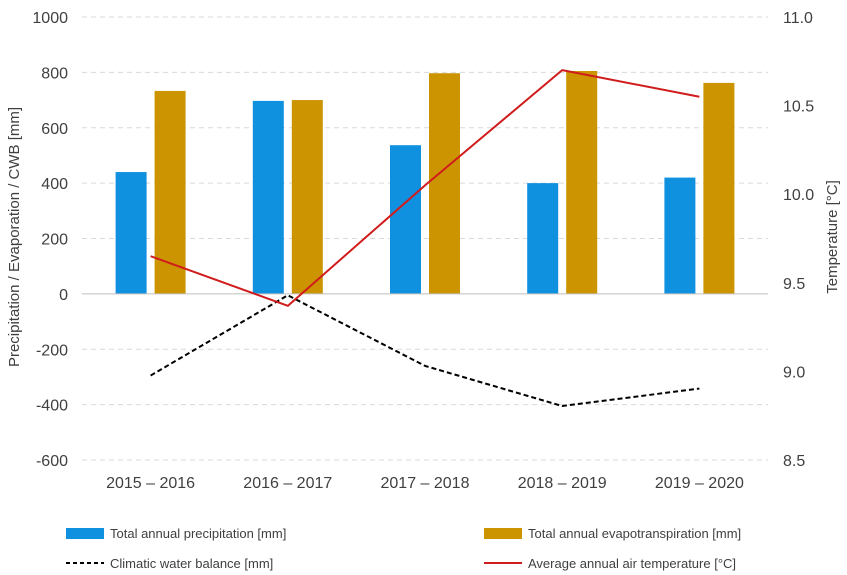  What do you see at coordinates (63, 295) in the screenshot?
I see `y-left-tick-label: 0` at bounding box center [63, 295].